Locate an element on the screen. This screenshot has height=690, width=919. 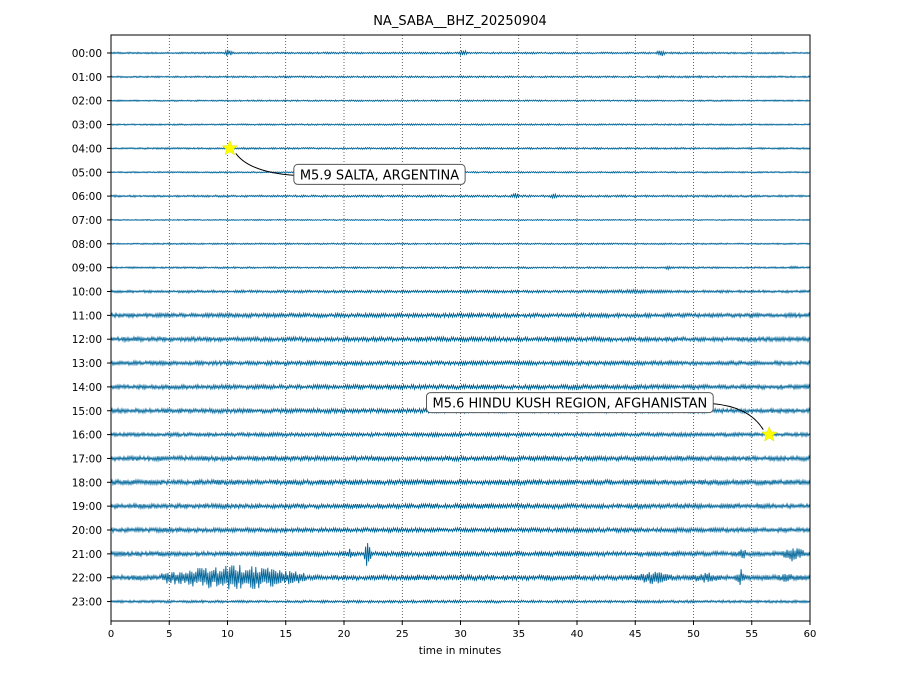
hour-label: 07:00 is located at coordinates (87, 221).